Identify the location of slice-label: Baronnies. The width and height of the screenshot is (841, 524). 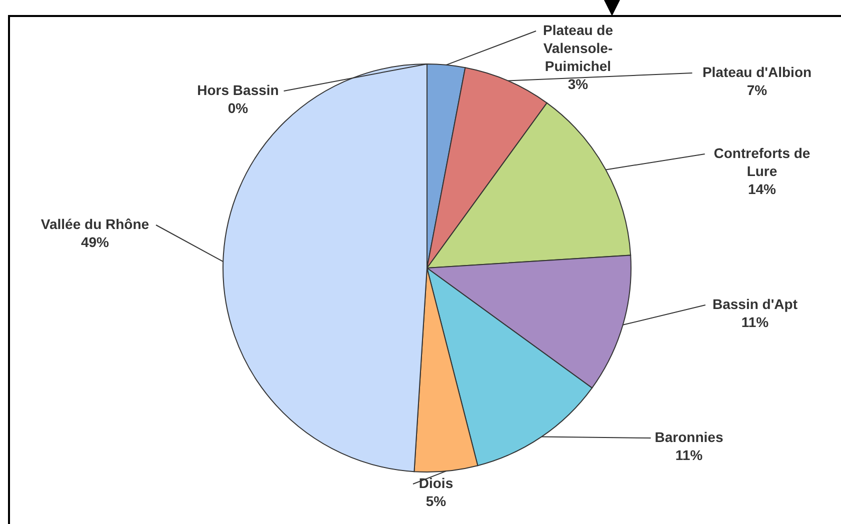
(689, 437).